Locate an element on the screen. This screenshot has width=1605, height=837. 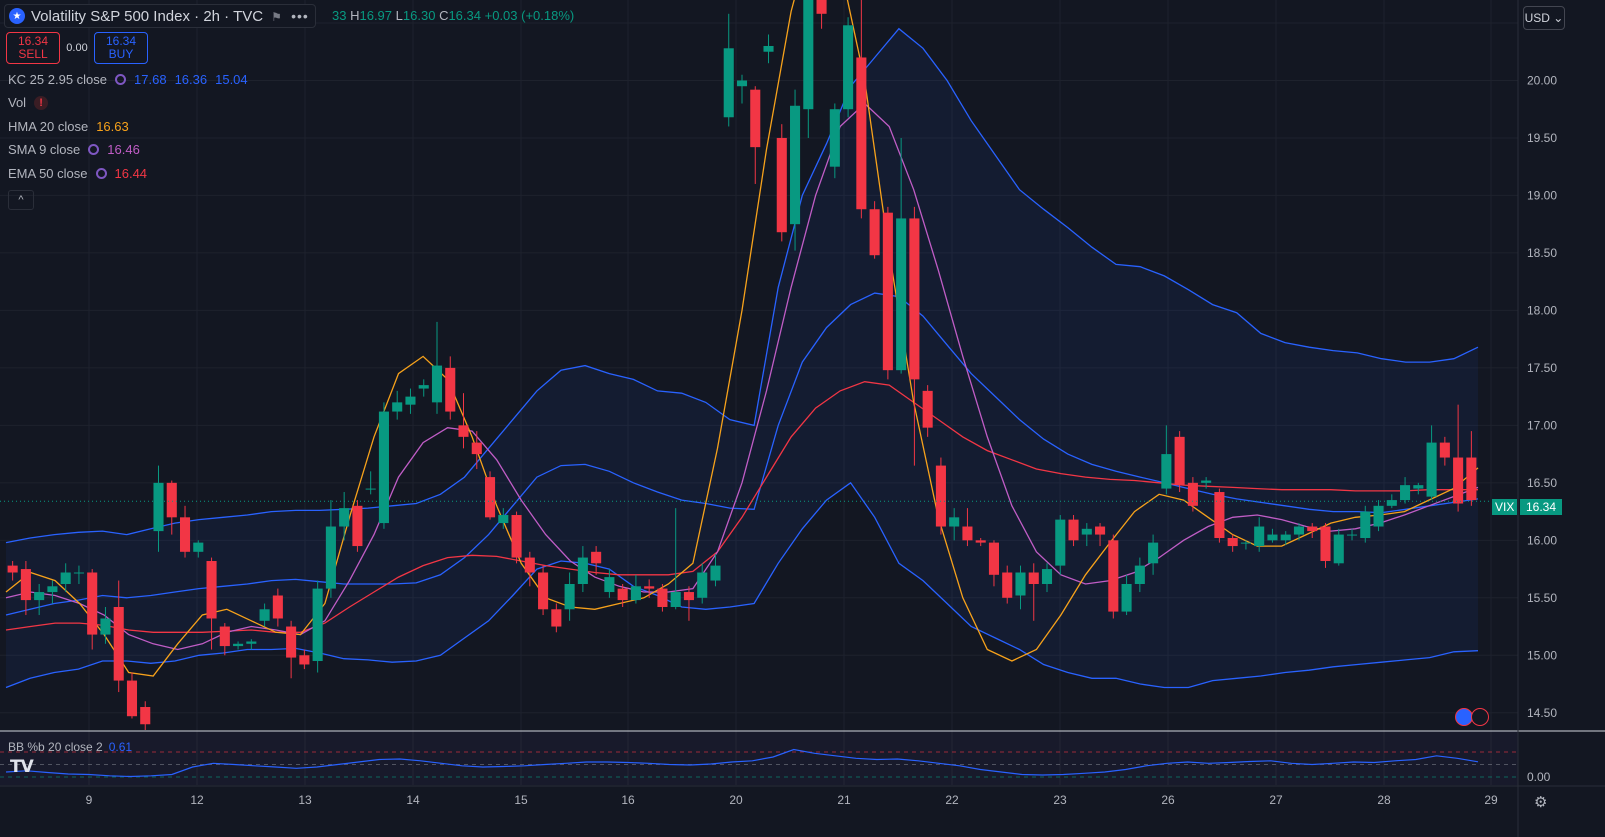
collapse-legend-button: ^ is located at coordinates (21, 200).